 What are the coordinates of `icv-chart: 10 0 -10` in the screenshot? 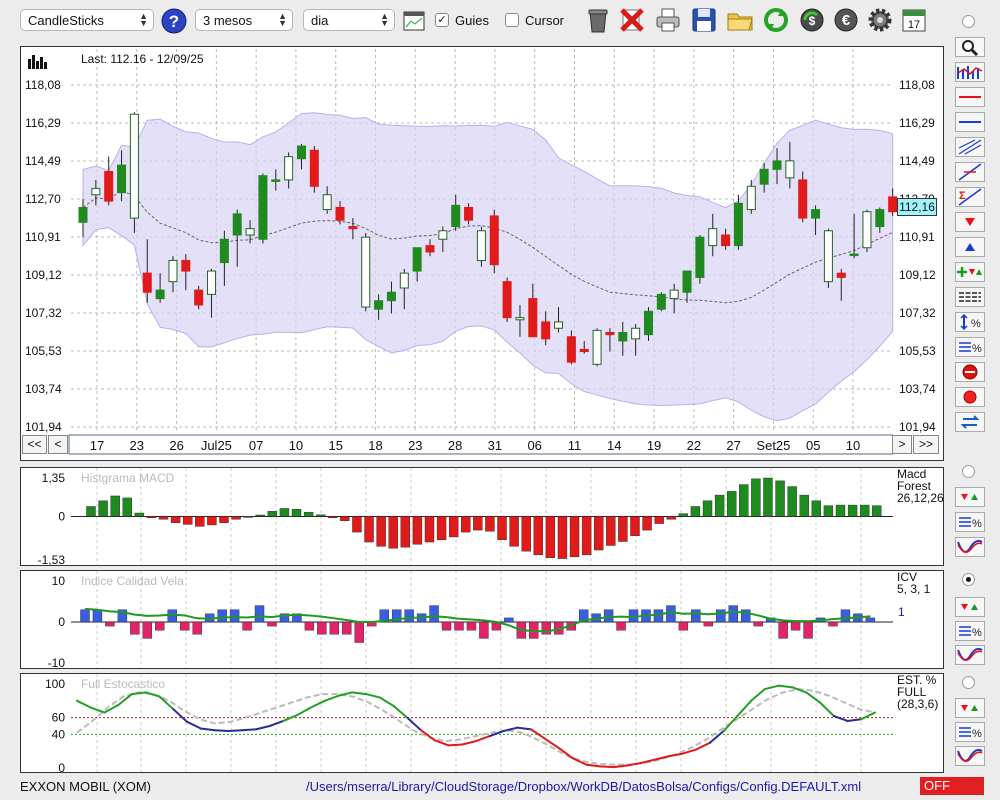 It's located at (482, 619).